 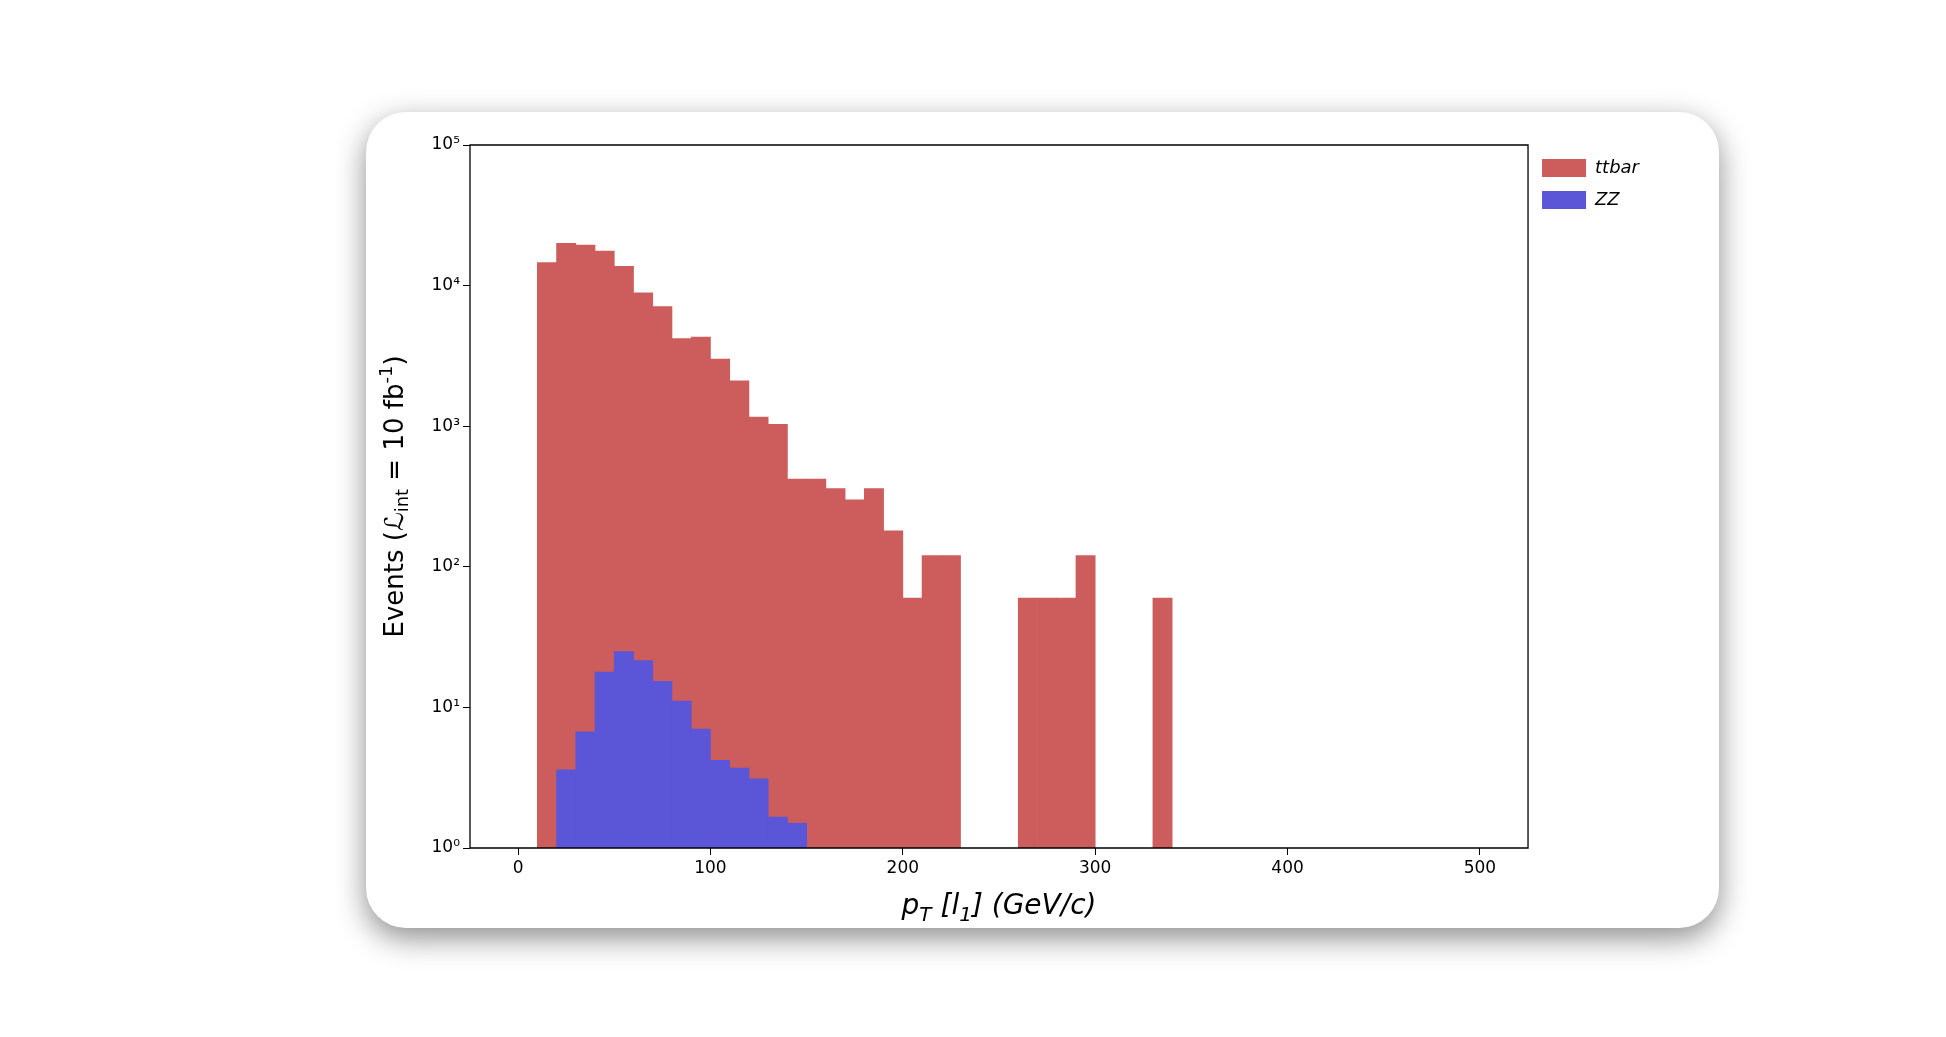 I want to click on x-tick-label: 100, so click(x=710, y=866).